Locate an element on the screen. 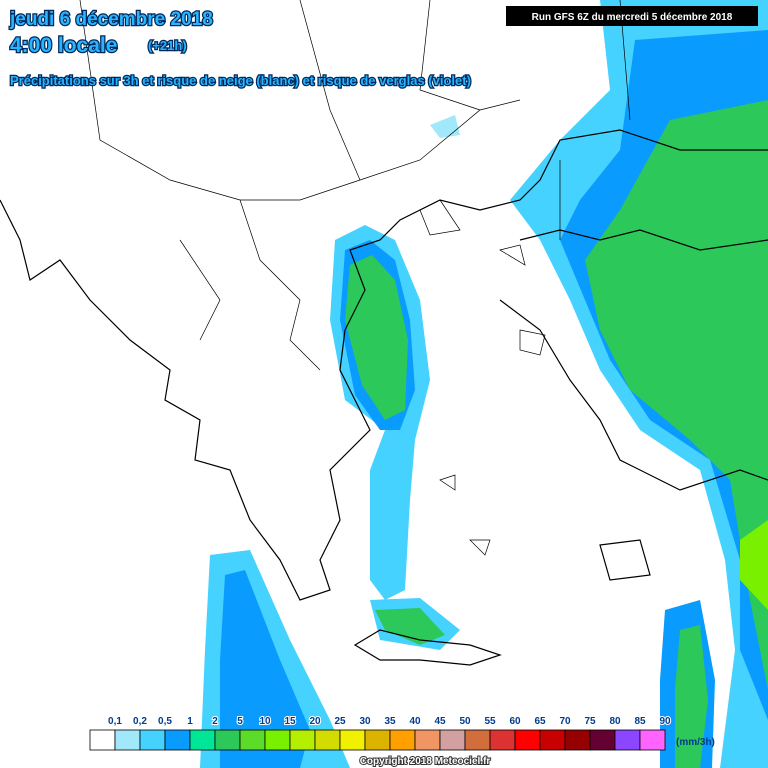  legend-label: 45 is located at coordinates (440, 721).